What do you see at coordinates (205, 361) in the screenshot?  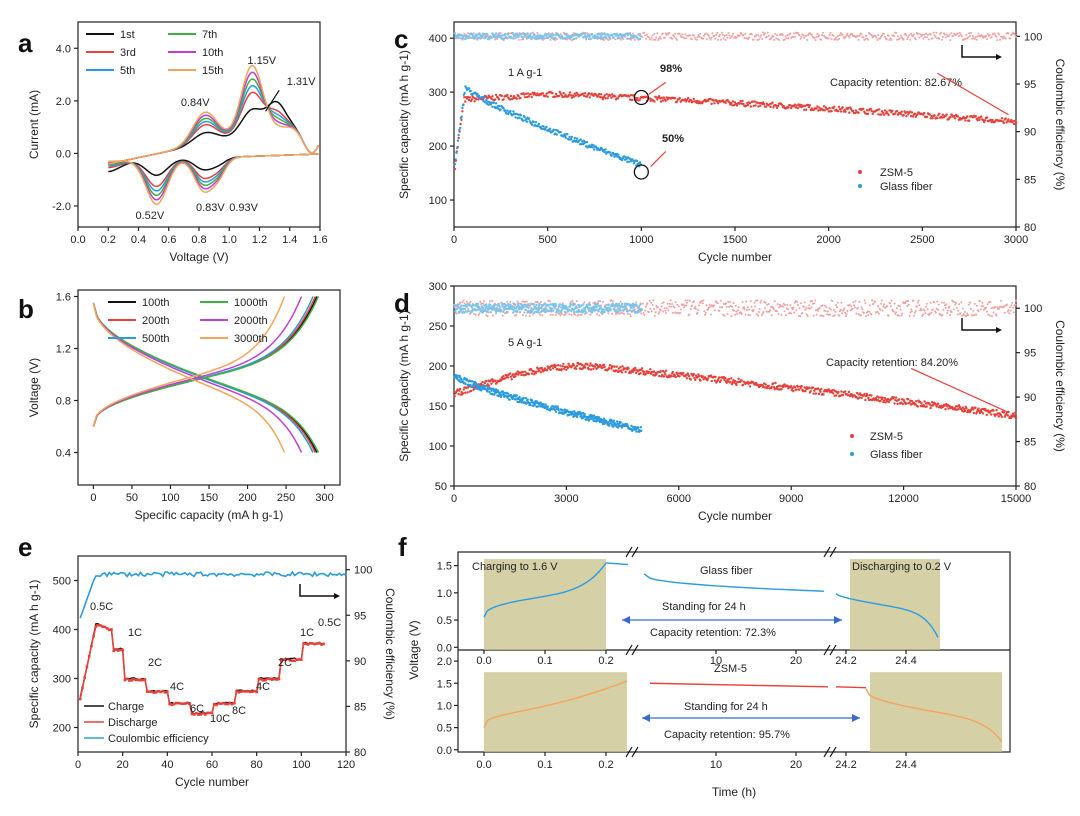 I see `charge-curve-100th` at bounding box center [205, 361].